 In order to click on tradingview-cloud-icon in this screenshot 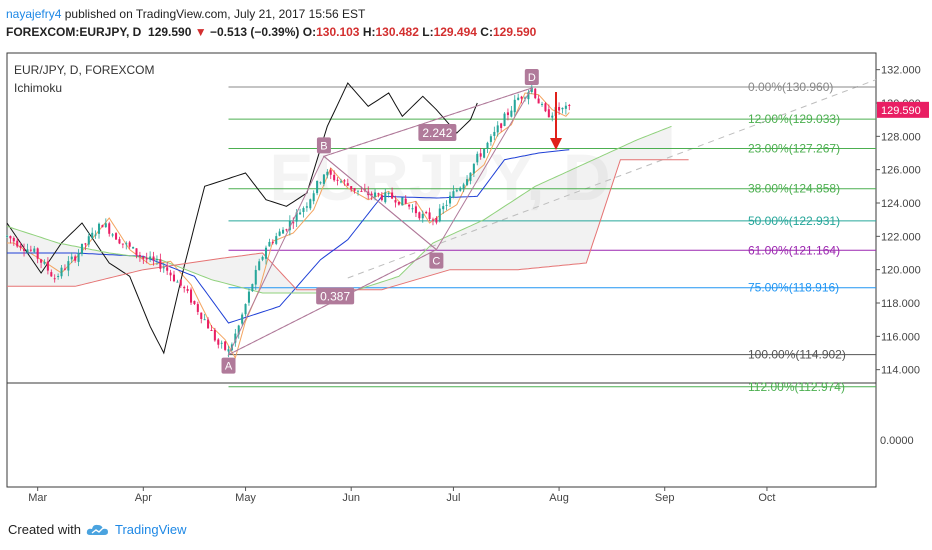, I will do `click(98, 530)`.